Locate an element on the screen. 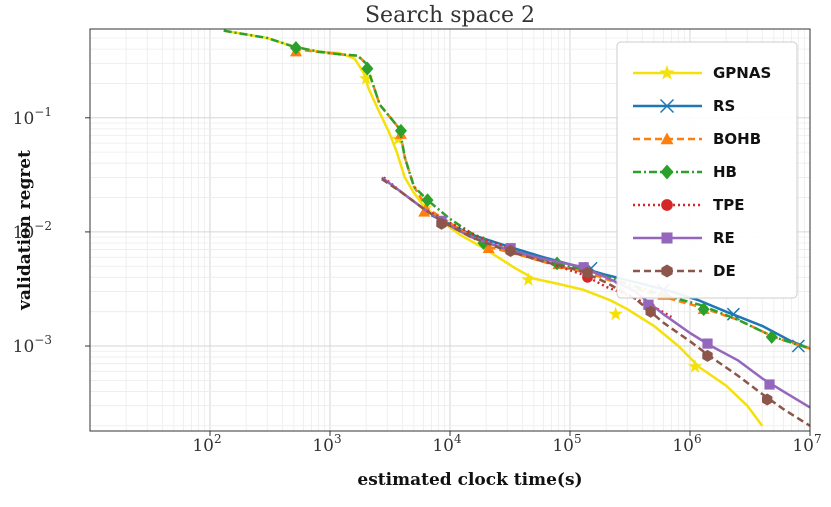 Image resolution: width=831 pixels, height=507 pixels. legend-item-tpe: TPE is located at coordinates (688, 205).